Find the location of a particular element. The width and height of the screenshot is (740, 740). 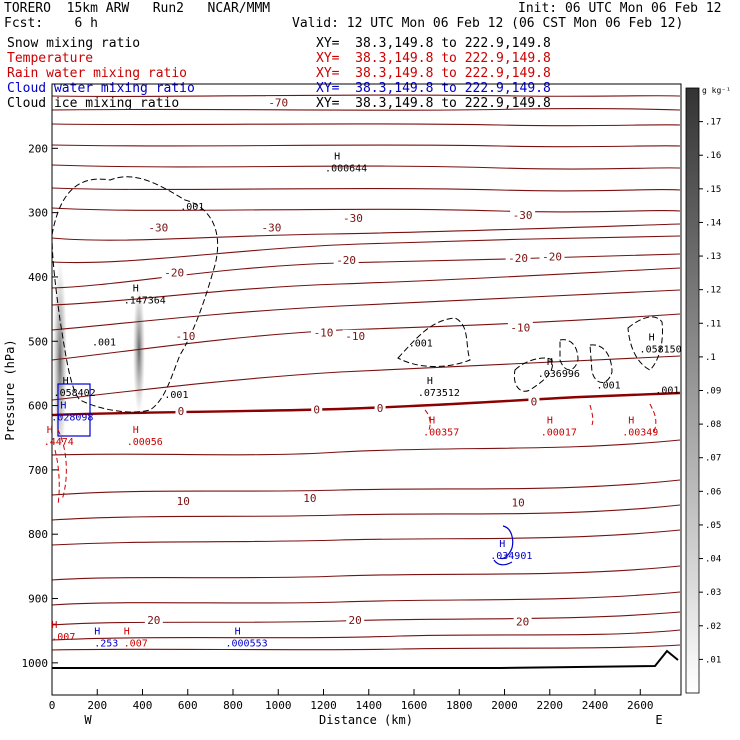

maximum-value: .058402 is located at coordinates (75, 393).